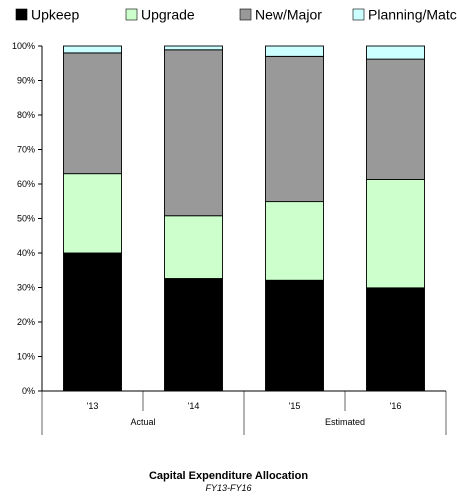 The width and height of the screenshot is (457, 498). Describe the element at coordinates (228, 476) in the screenshot. I see `chart-title: Capital Expenditure Allocation` at that location.